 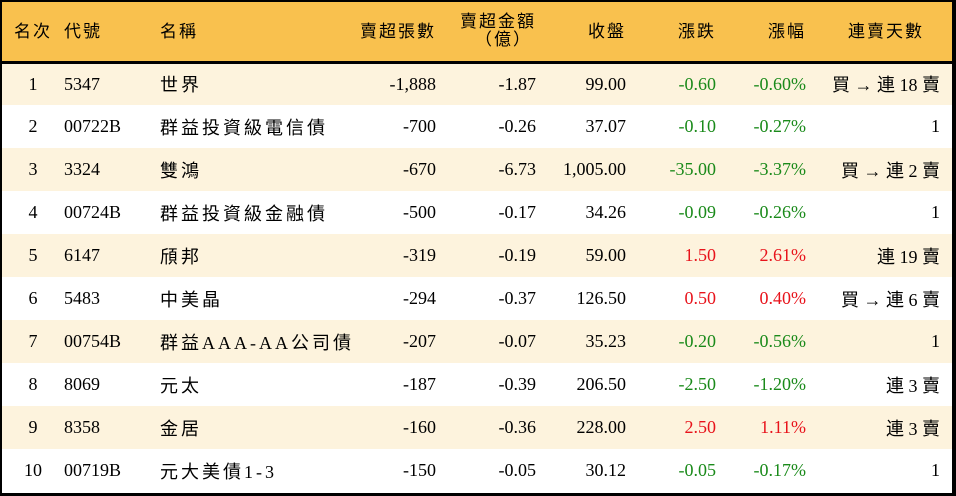 What do you see at coordinates (33, 384) in the screenshot?
I see `cell-rank: 8` at bounding box center [33, 384].